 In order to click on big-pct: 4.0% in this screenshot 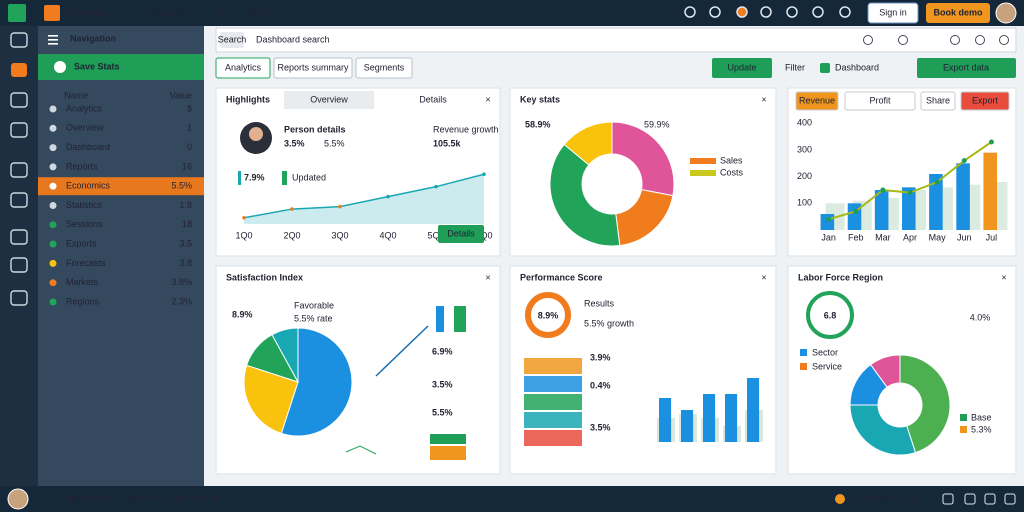, I will do `click(980, 317)`.